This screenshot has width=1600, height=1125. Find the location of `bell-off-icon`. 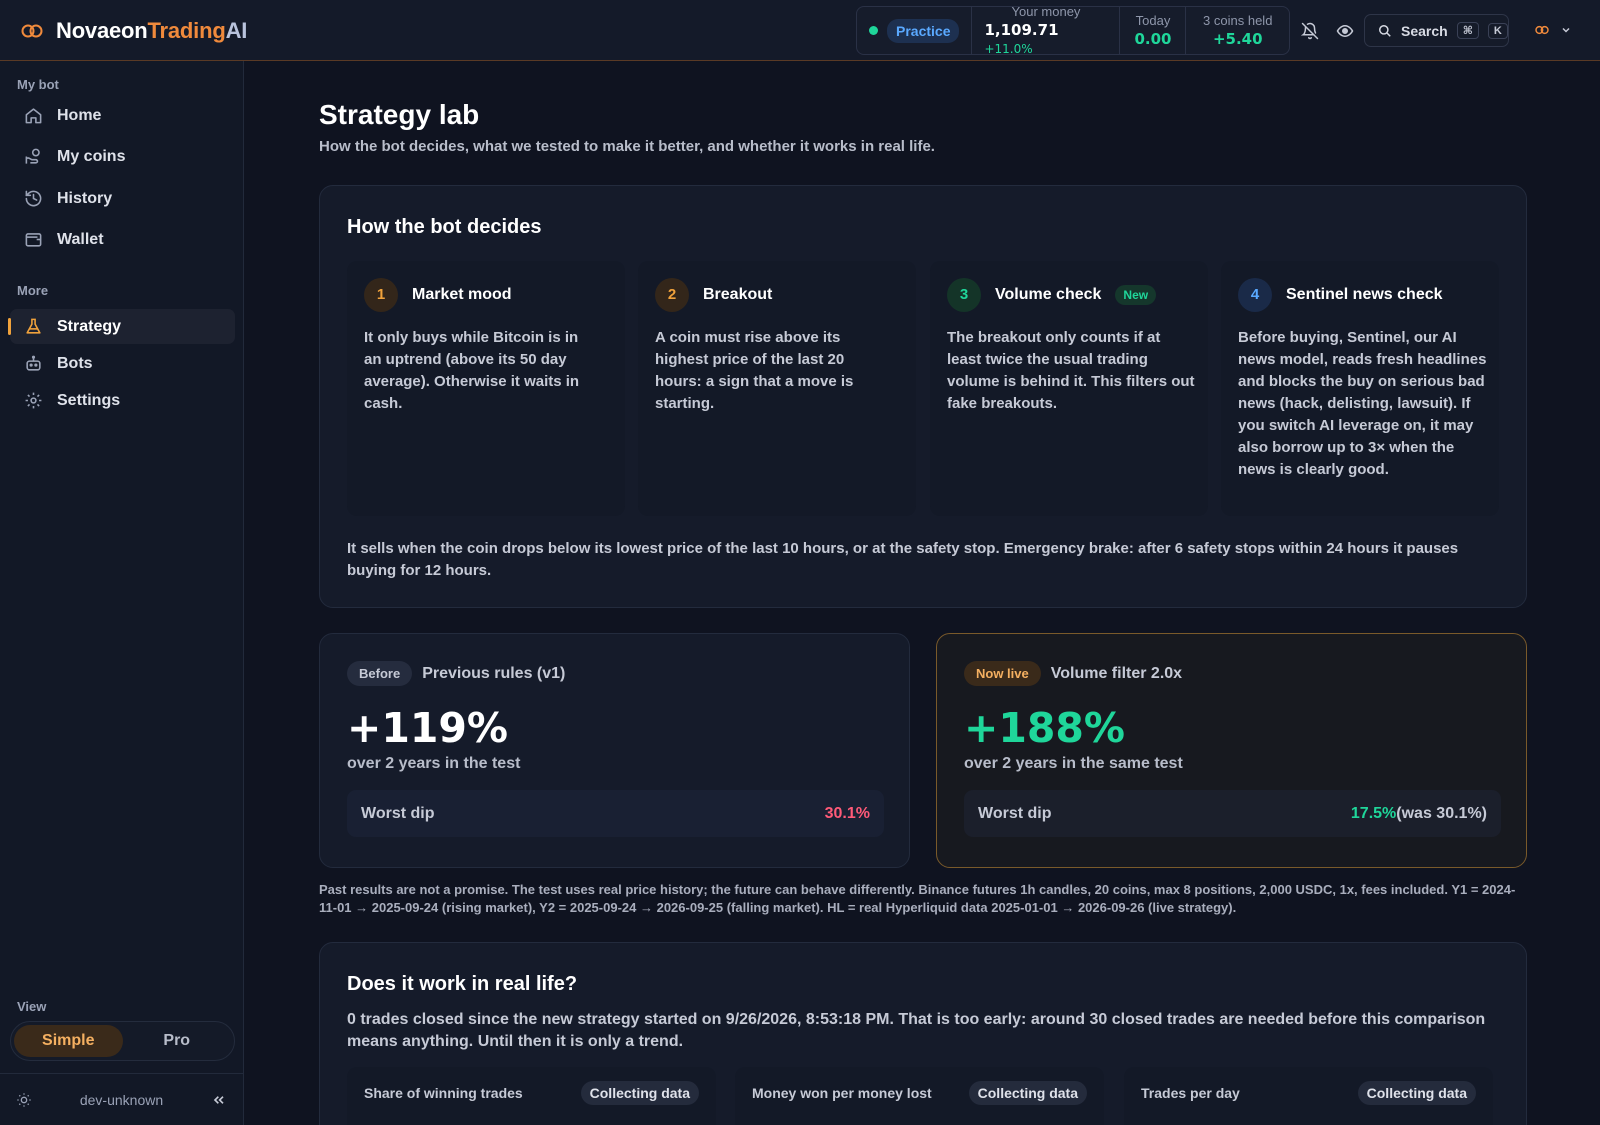

bell-off-icon is located at coordinates (1310, 31).